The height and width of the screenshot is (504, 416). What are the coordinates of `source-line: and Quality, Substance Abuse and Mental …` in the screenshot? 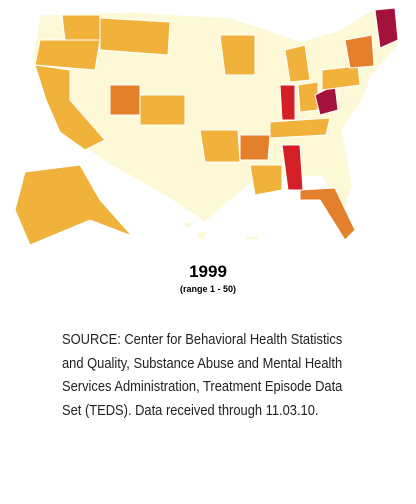 It's located at (202, 363).